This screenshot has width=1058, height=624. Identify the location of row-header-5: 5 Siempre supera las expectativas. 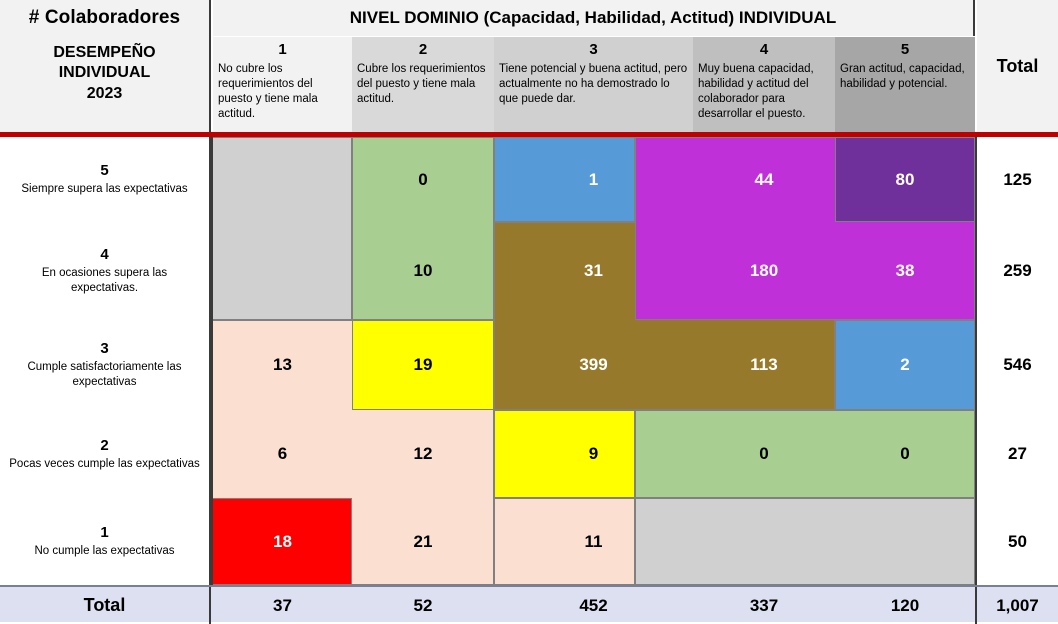
(105, 179).